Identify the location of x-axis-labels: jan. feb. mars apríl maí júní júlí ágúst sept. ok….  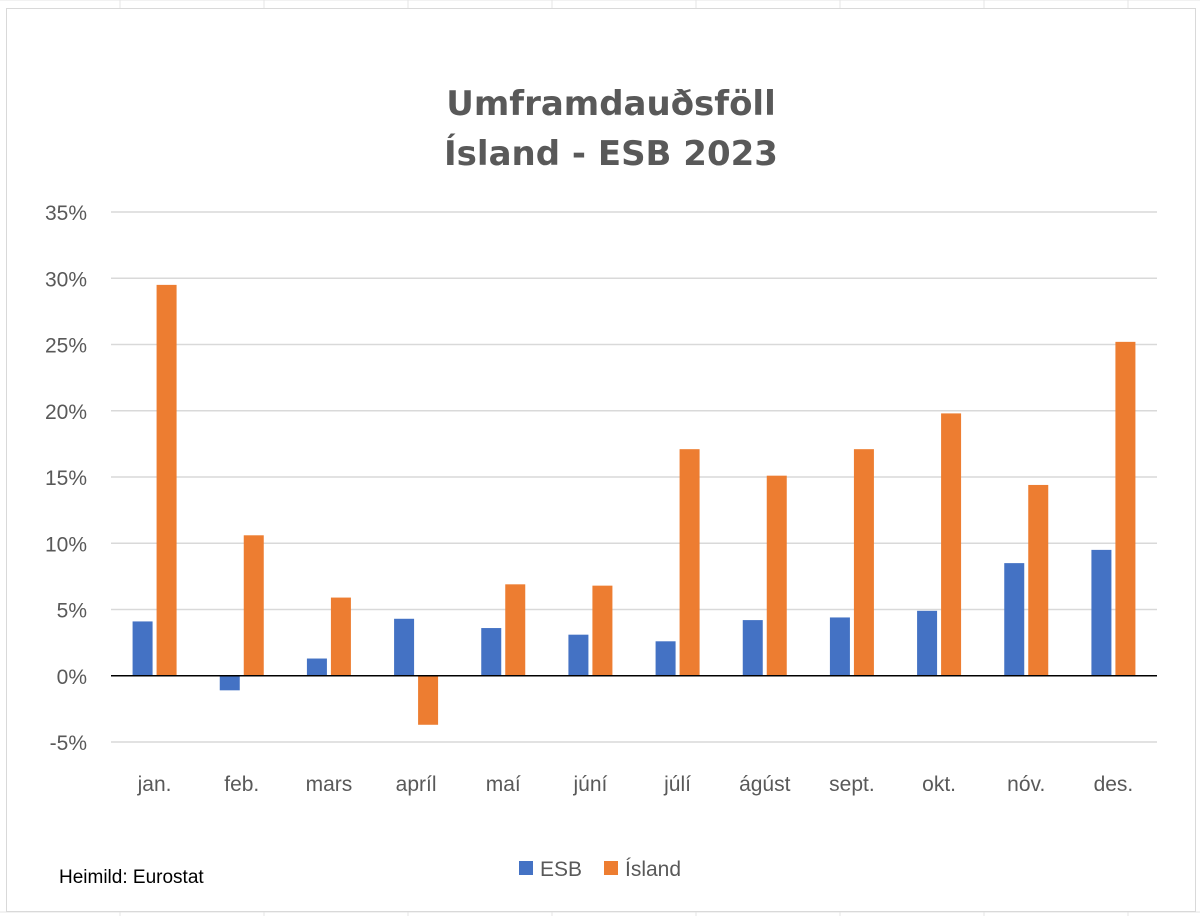
(635, 784).